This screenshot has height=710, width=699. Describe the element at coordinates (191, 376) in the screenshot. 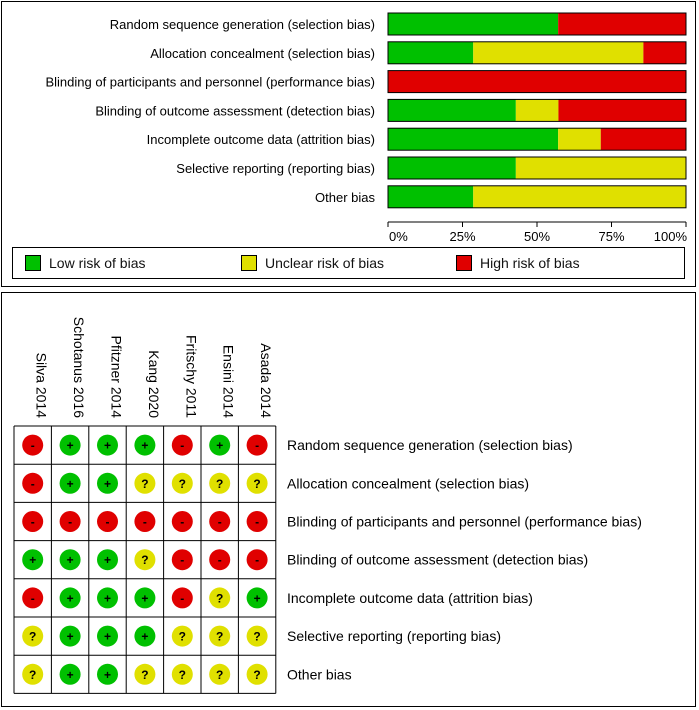

I see `study-header: Fritschy 2011` at that location.